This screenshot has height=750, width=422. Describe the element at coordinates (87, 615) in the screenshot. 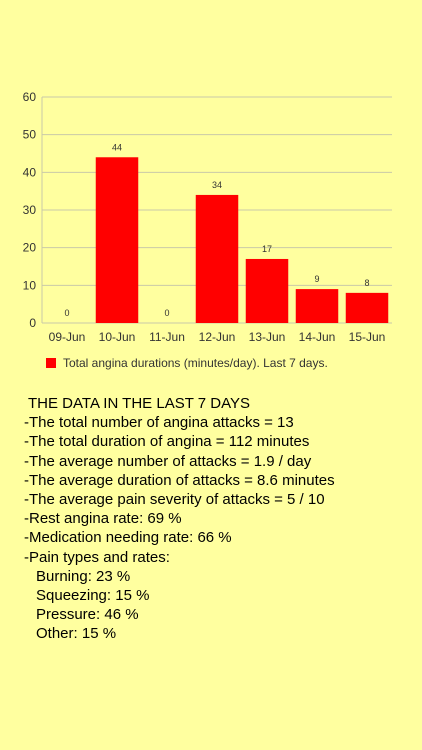

I see `pain-type-pressure: Pressure: 46 %` at that location.